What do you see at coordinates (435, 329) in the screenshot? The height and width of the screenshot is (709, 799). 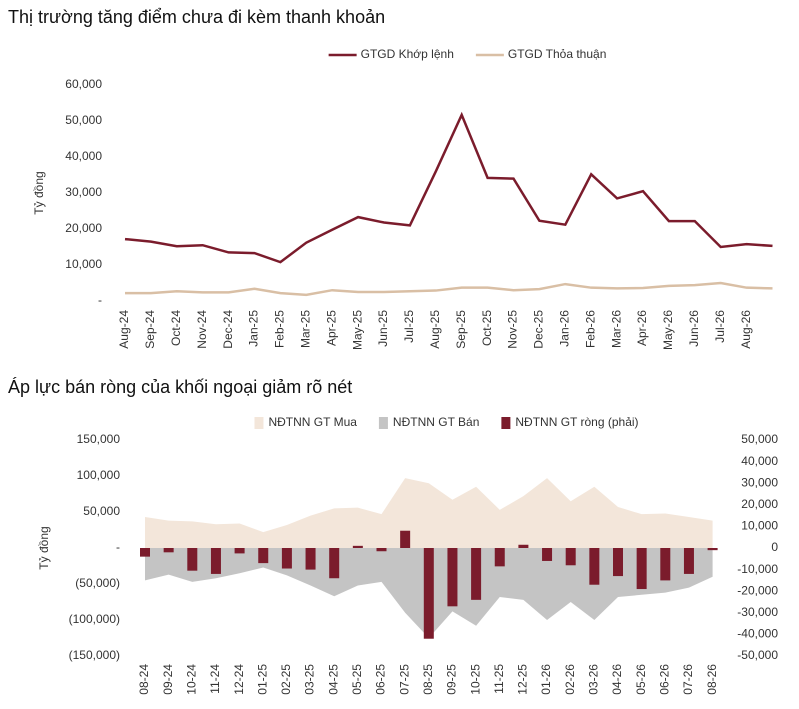 I see `x-tick-label: Aug-25` at bounding box center [435, 329].